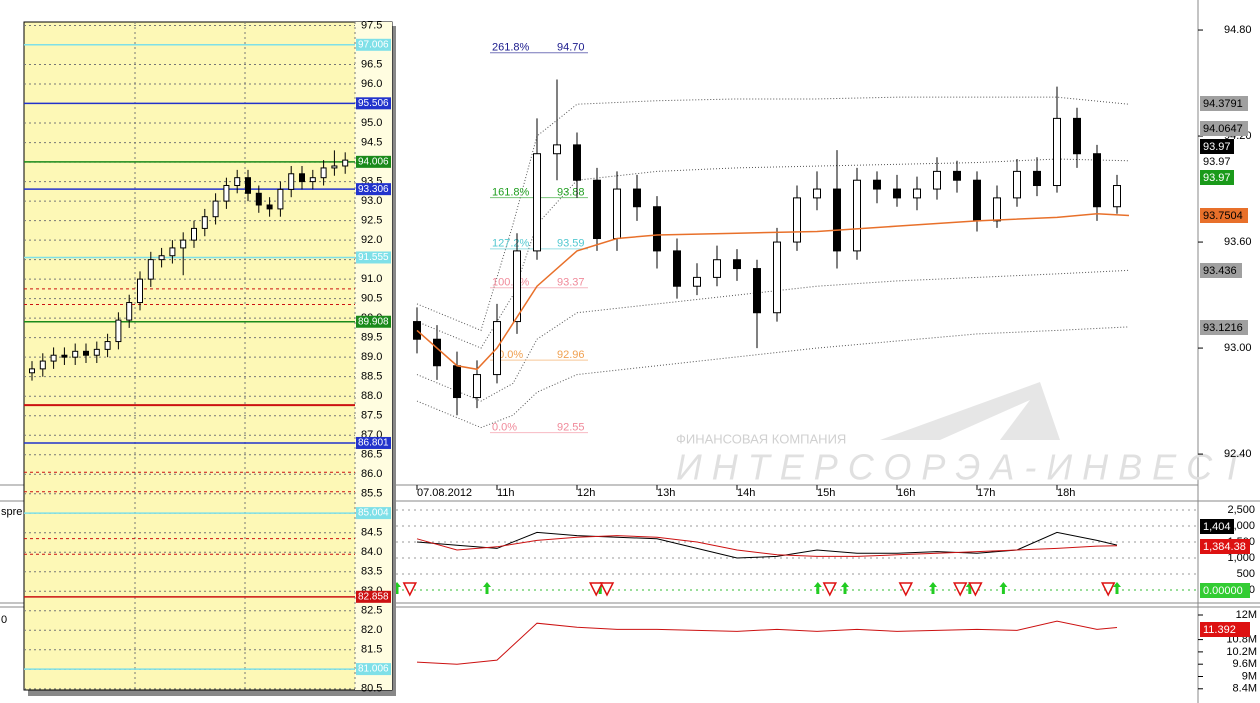 The width and height of the screenshot is (1260, 703). What do you see at coordinates (964, 467) in the screenshot?
I see `watermark-line2: ИНТЕРСОРЭА-ИНВЕСТ` at bounding box center [964, 467].